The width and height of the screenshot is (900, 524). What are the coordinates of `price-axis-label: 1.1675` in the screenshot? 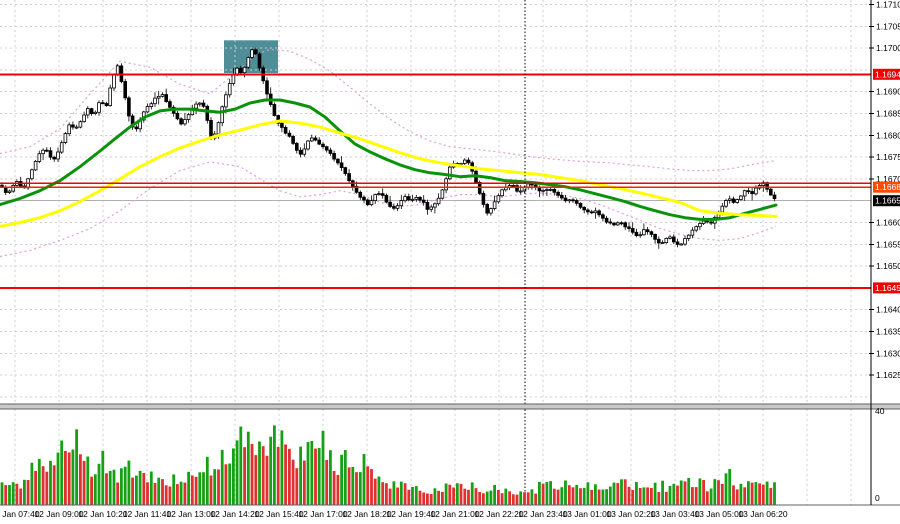 It's located at (888, 157).